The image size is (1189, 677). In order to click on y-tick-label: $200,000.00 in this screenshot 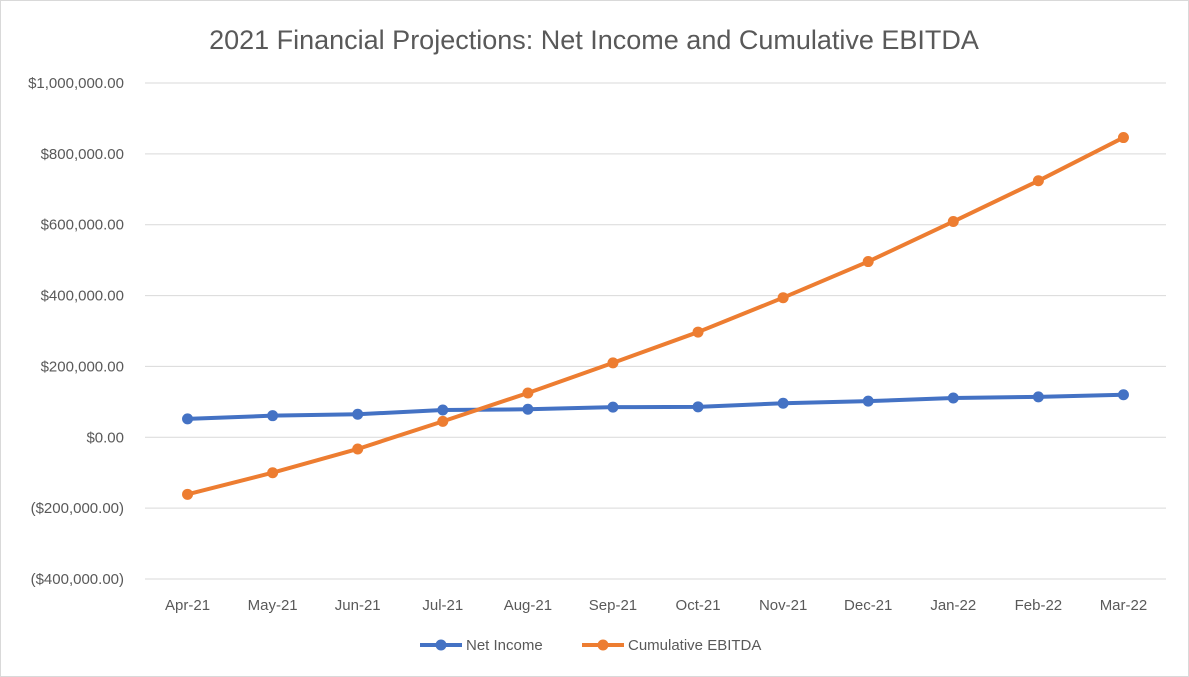, I will do `click(82, 366)`.